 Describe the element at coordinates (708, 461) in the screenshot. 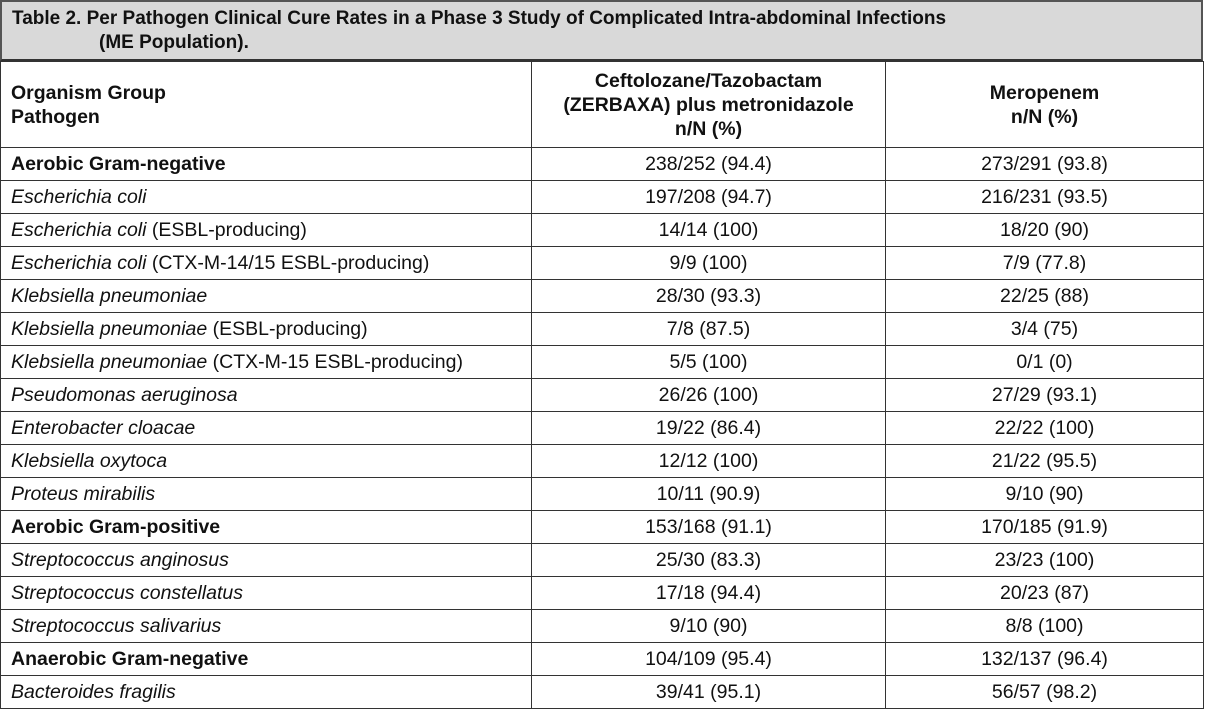

I see `zerbaxa-cure-cell: 12/12 (100)` at that location.